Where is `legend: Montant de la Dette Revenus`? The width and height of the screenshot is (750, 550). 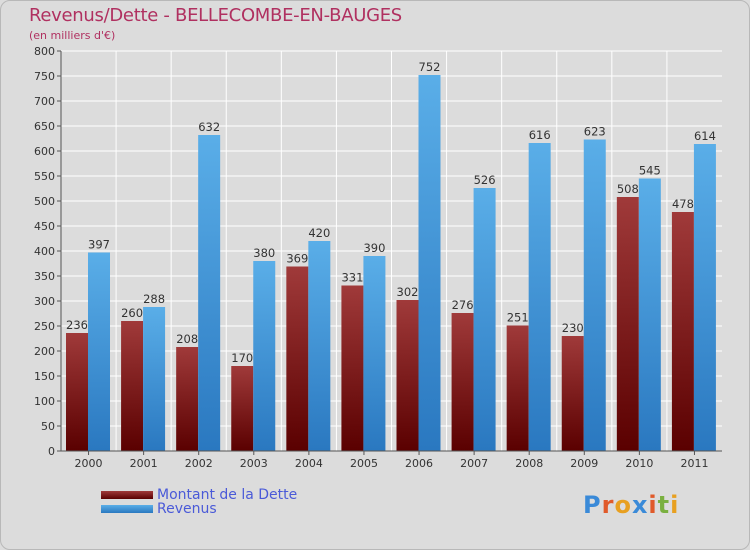
legend: Montant de la Dette Revenus is located at coordinates (199, 502).